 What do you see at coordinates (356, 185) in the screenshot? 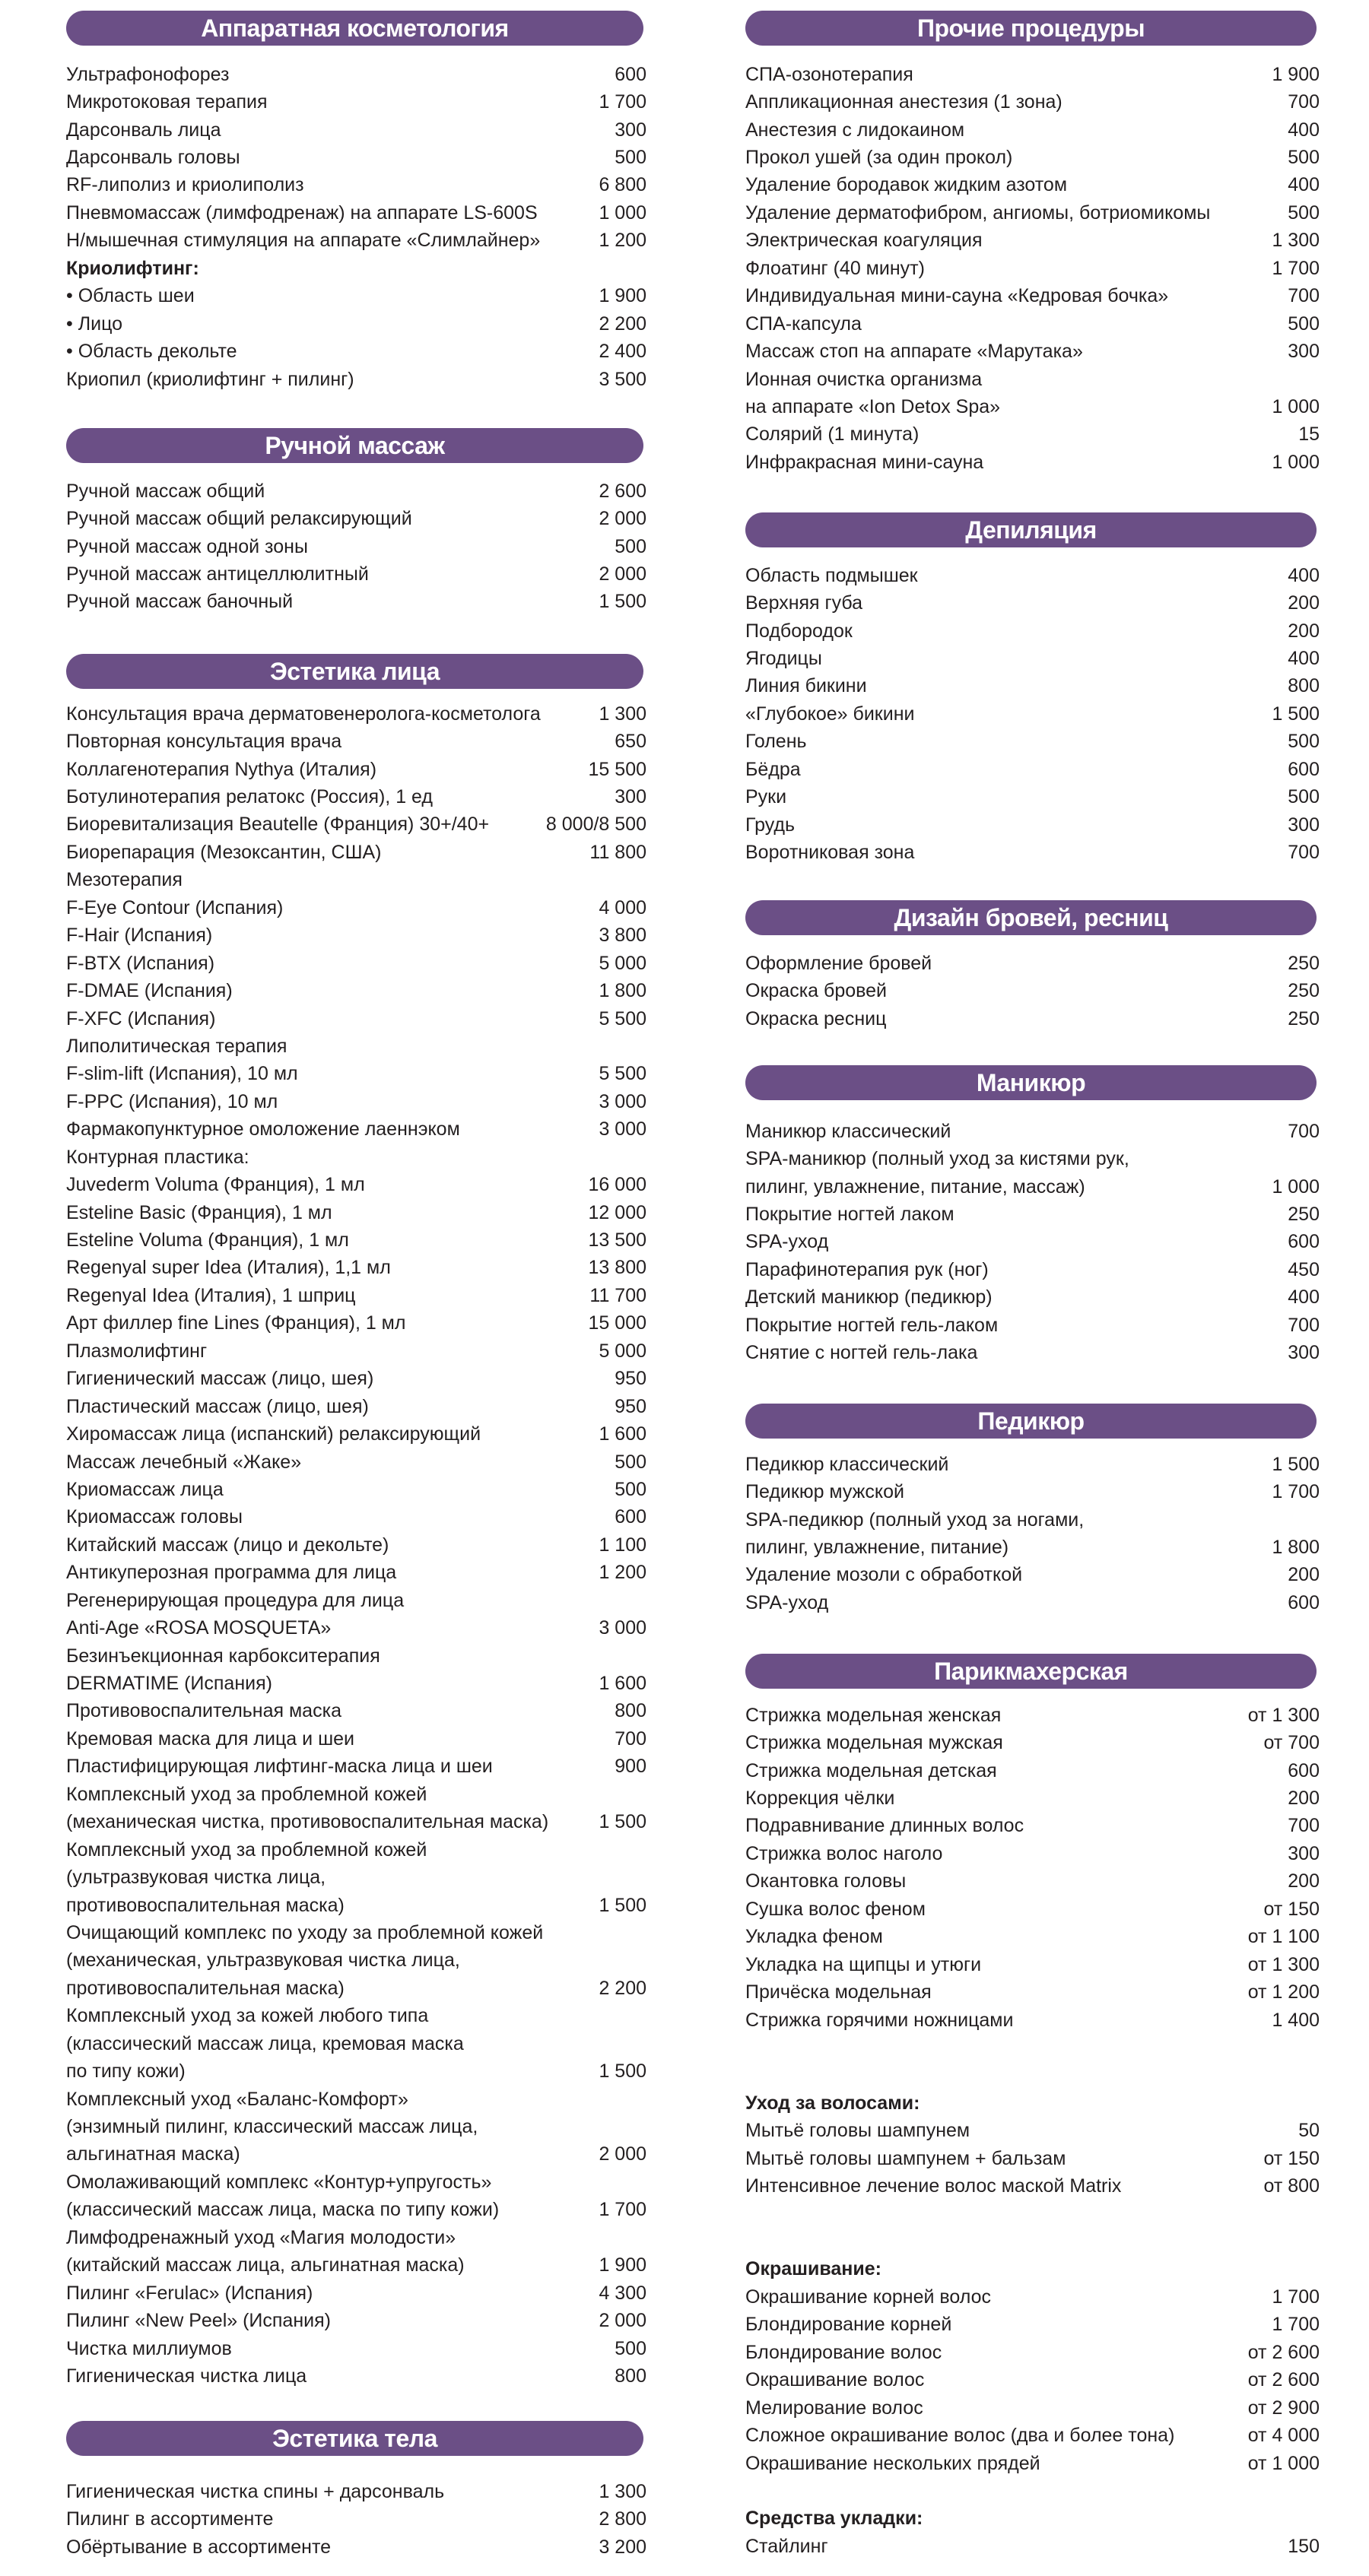
I see `price-row: RF-липолиз и криолиполиз 6 800` at bounding box center [356, 185].